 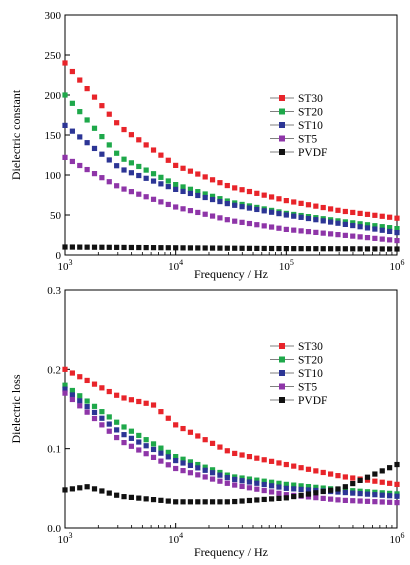 I want to click on legend-item: ST30, so click(x=296, y=347).